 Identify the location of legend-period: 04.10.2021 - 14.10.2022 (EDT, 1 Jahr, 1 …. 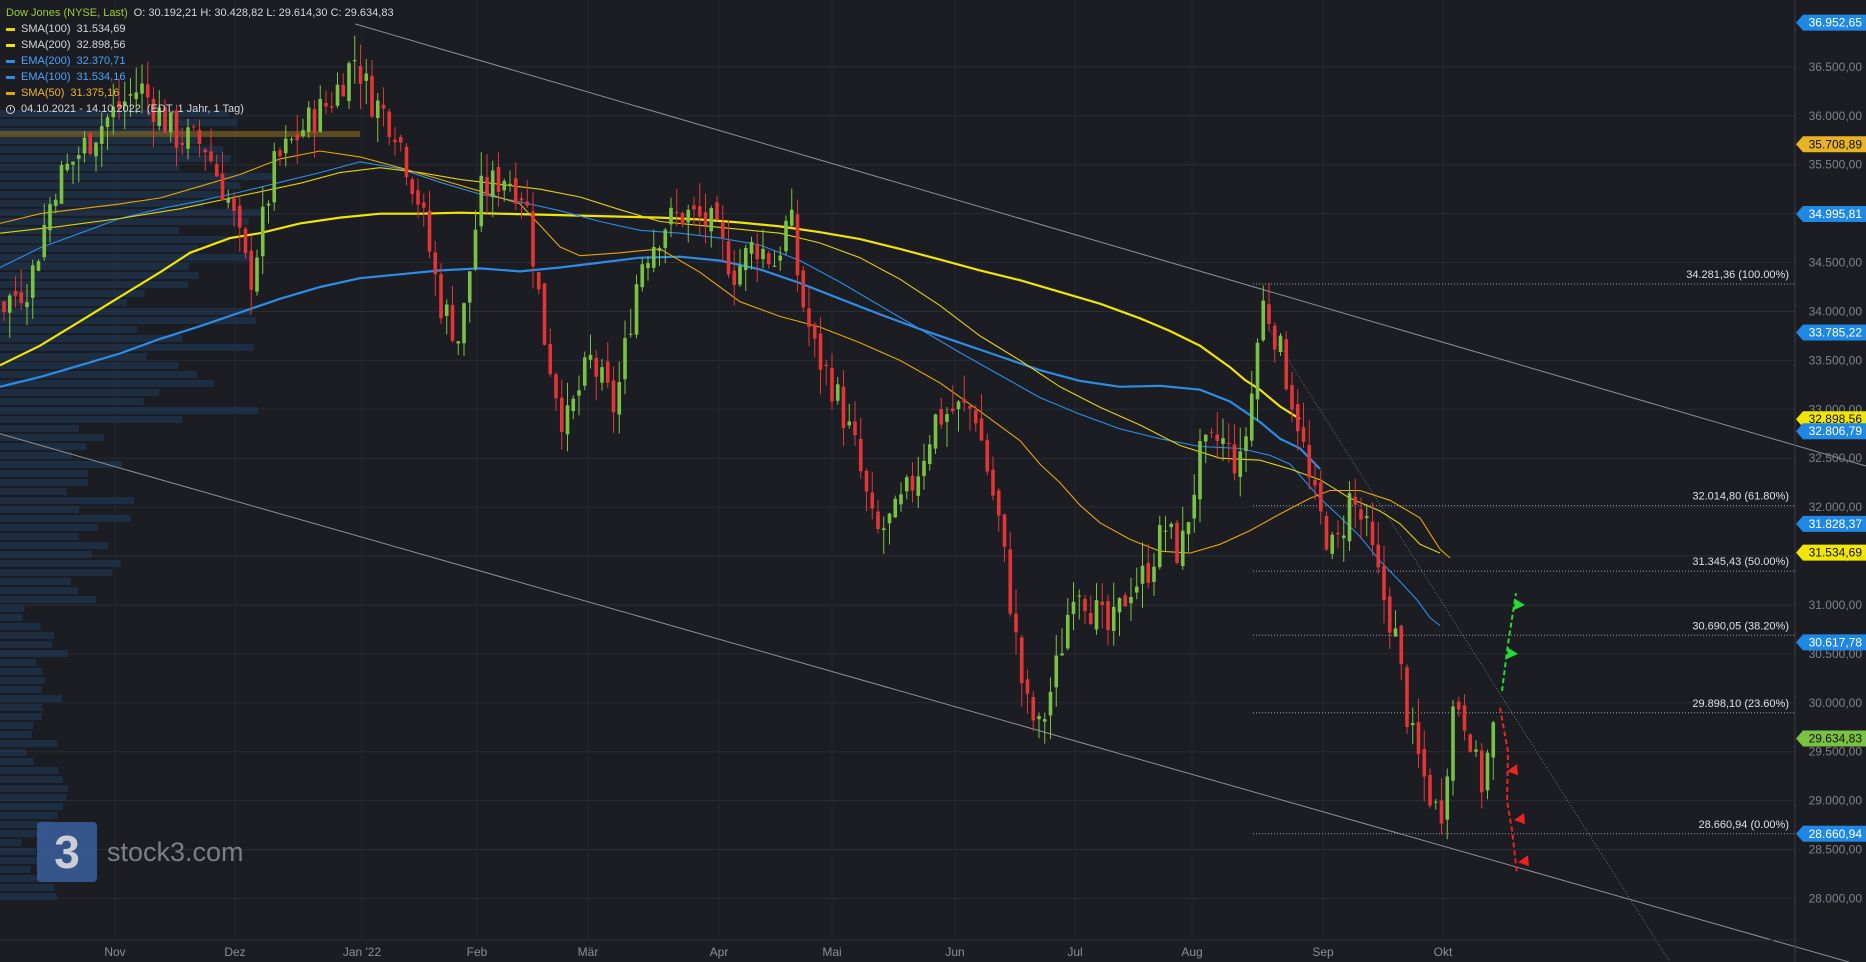
(200, 109).